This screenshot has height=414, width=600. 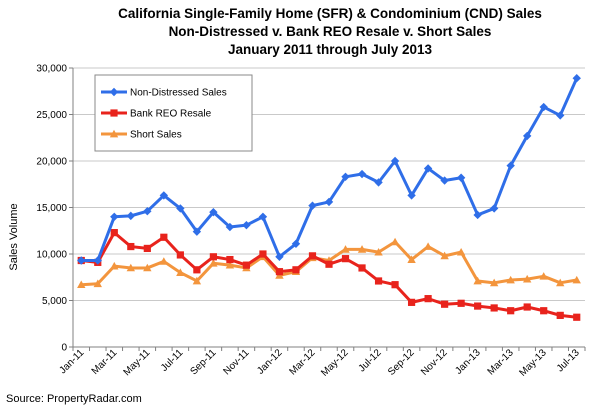 What do you see at coordinates (302, 362) in the screenshot?
I see `x-tick-label: Mar-12` at bounding box center [302, 362].